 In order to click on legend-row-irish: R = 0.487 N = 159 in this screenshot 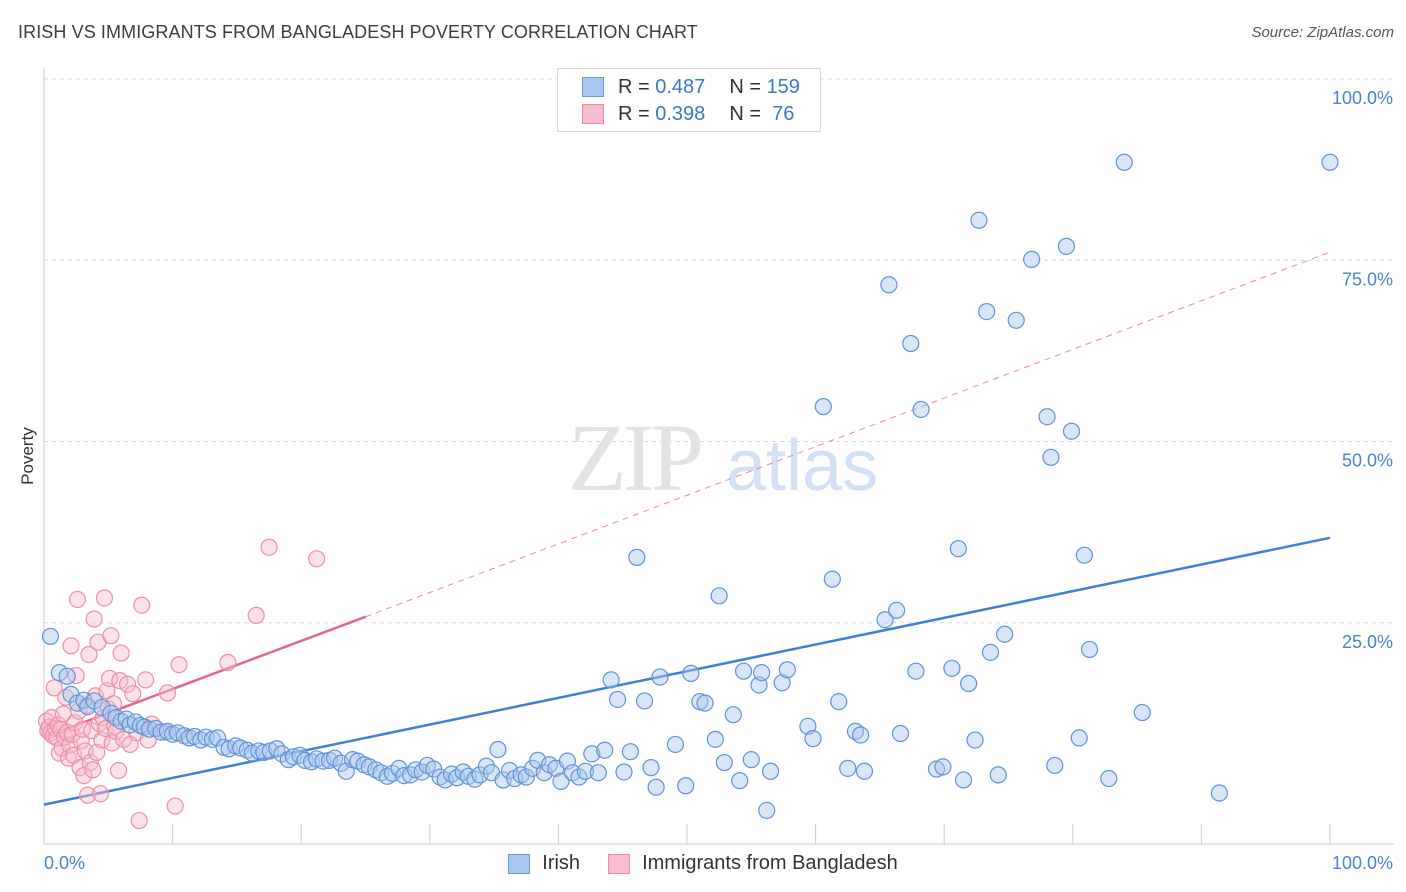, I will do `click(691, 87)`.